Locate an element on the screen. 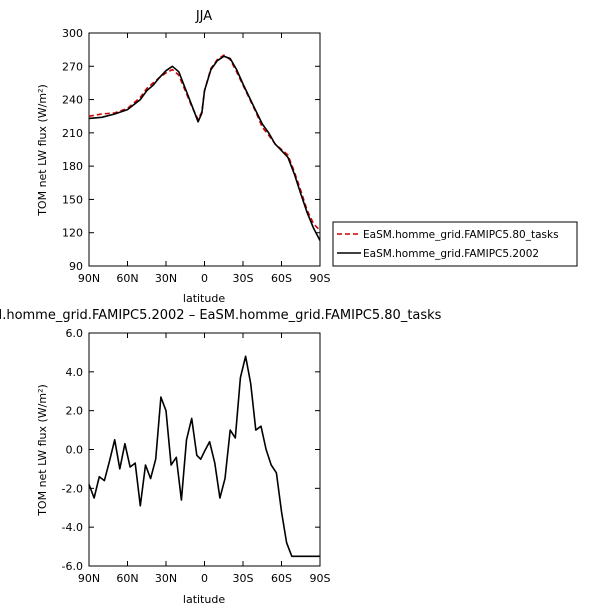  y-tick-label: 270 is located at coordinates (72, 66).